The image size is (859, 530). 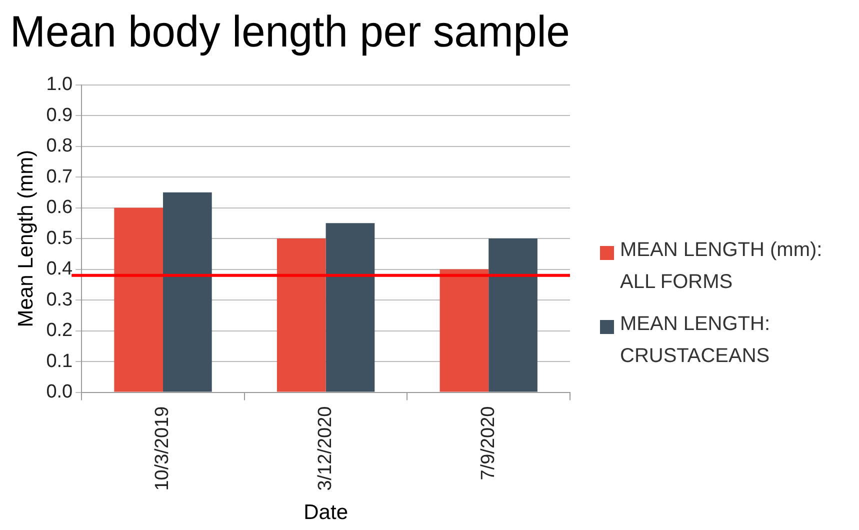 I want to click on y-tick-label: 0.2, so click(x=59, y=331).